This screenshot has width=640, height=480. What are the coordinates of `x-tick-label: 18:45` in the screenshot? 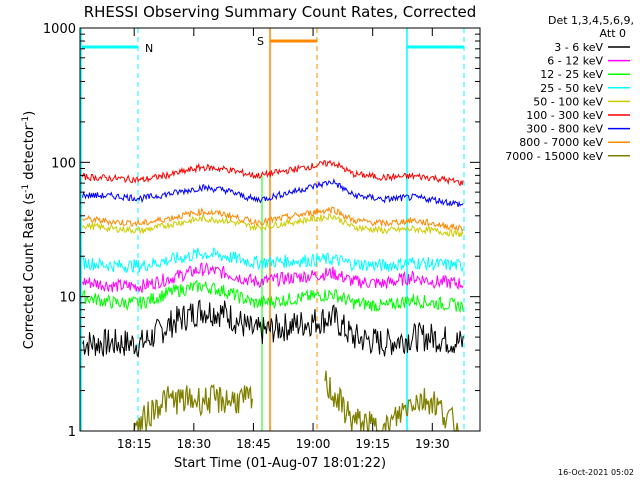 It's located at (253, 444).